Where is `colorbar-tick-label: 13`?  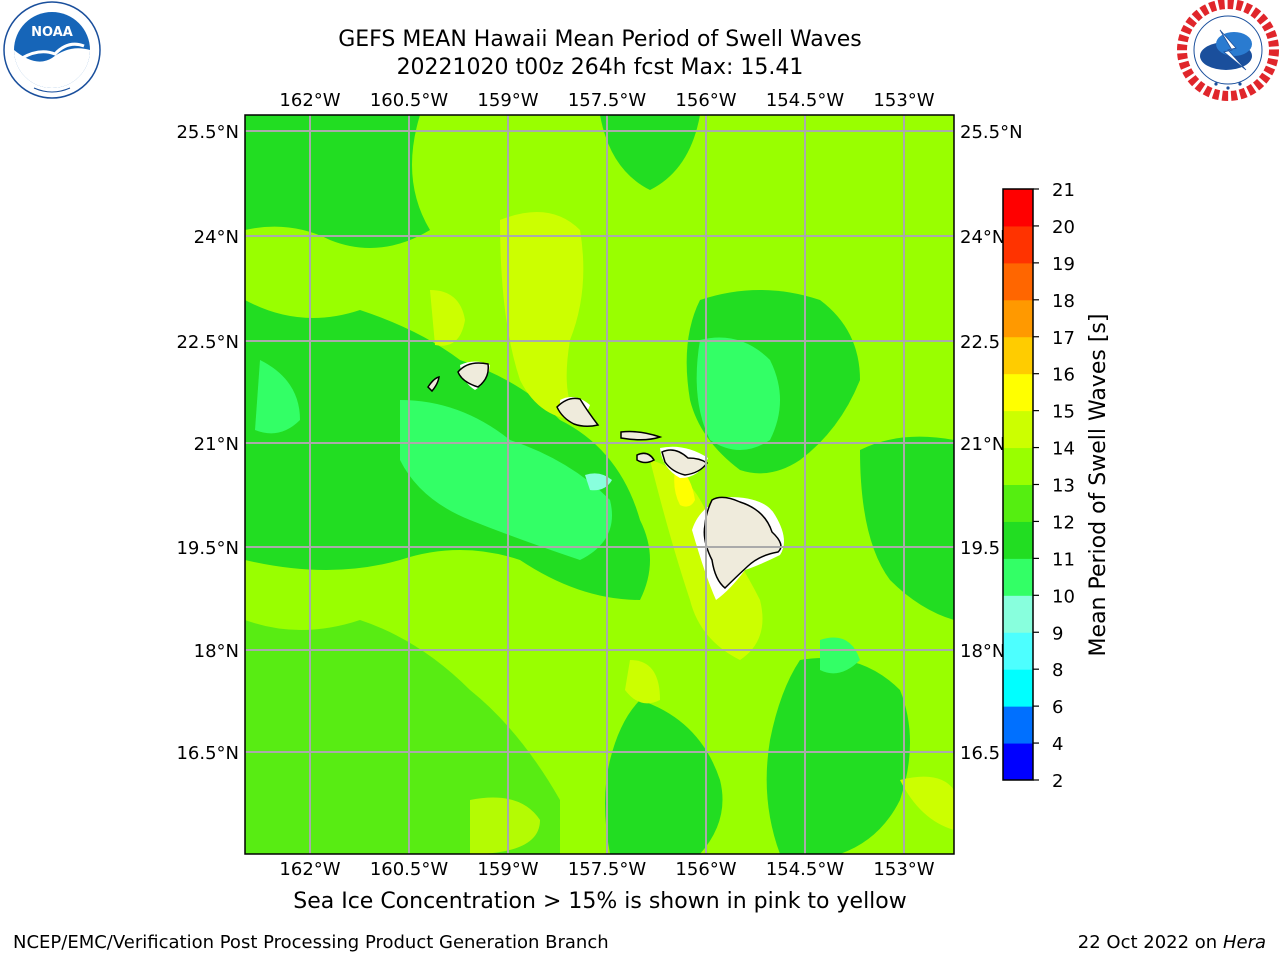 colorbar-tick-label: 13 is located at coordinates (1063, 486).